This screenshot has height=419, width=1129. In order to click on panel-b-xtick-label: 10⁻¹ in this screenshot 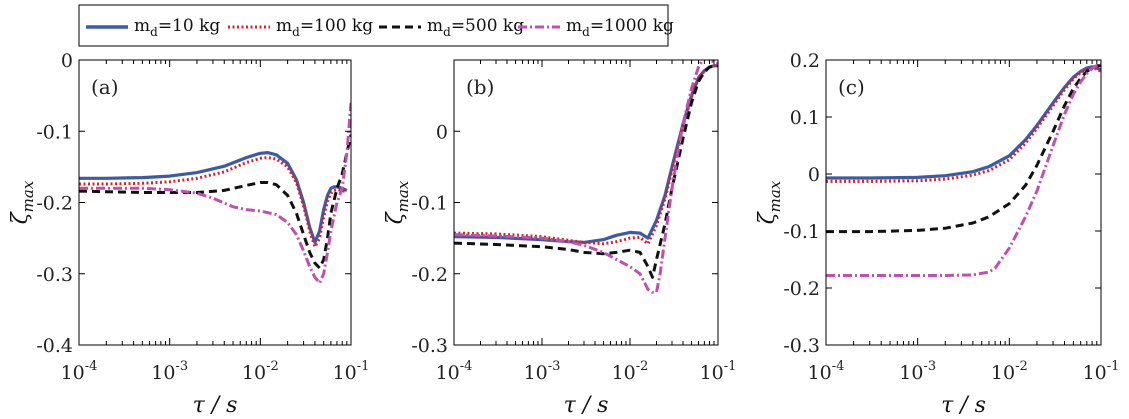, I will do `click(718, 371)`.